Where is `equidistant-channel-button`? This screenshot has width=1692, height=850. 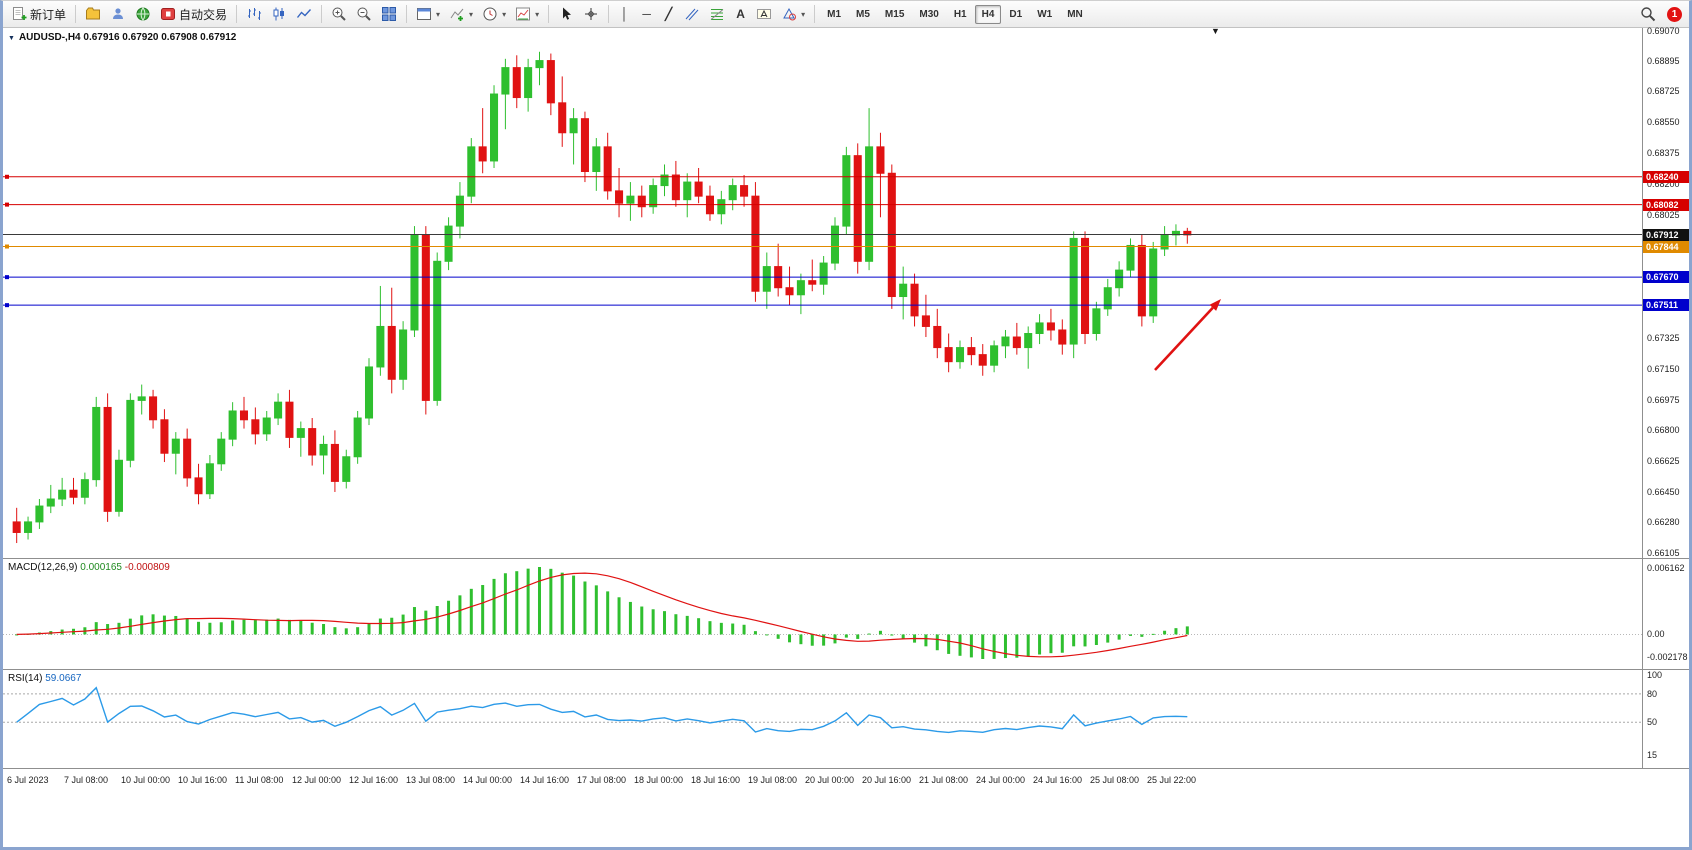
equidistant-channel-button is located at coordinates (692, 14).